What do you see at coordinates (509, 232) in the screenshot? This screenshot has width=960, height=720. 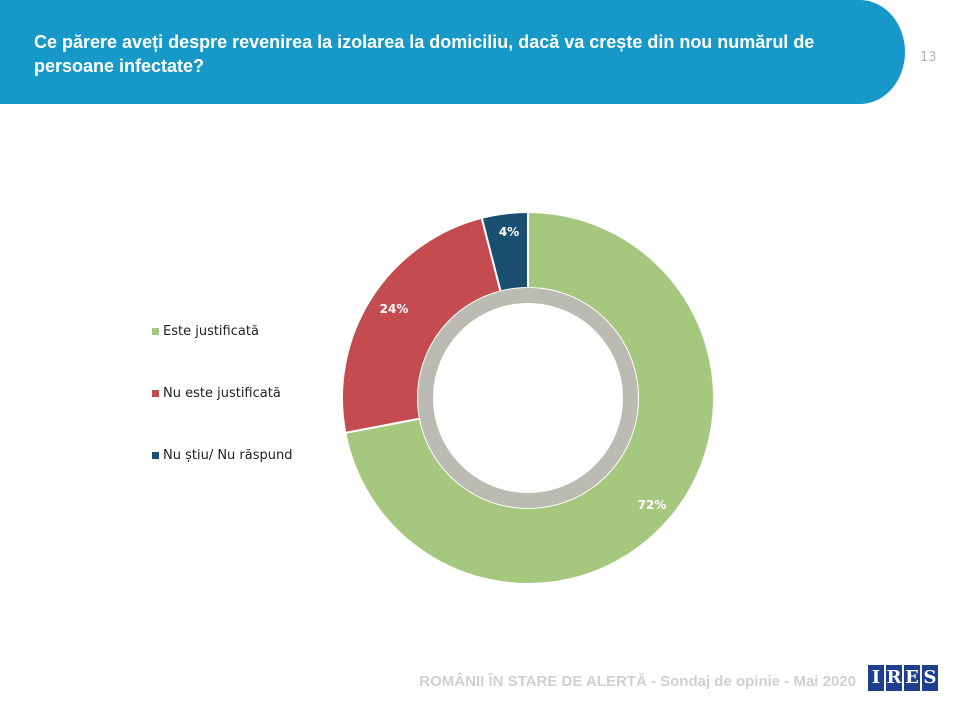 I see `data-label-2: 4%` at bounding box center [509, 232].